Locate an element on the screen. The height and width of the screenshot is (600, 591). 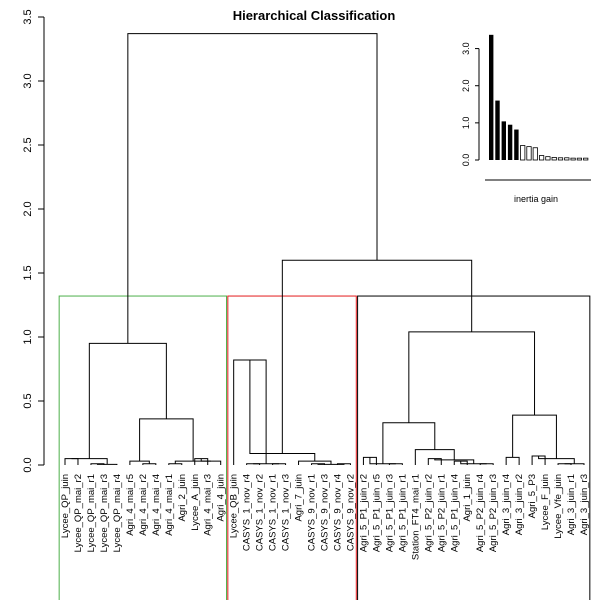
leaf-label: CASYS_9_nov_r4 is located at coordinates (337, 512).